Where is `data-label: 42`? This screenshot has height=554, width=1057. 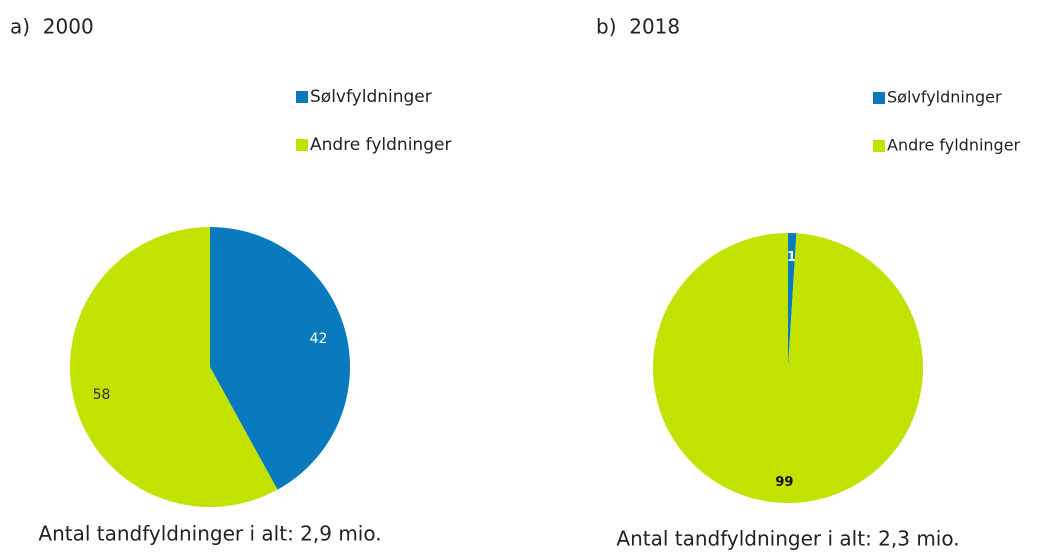
data-label: 42 is located at coordinates (319, 339).